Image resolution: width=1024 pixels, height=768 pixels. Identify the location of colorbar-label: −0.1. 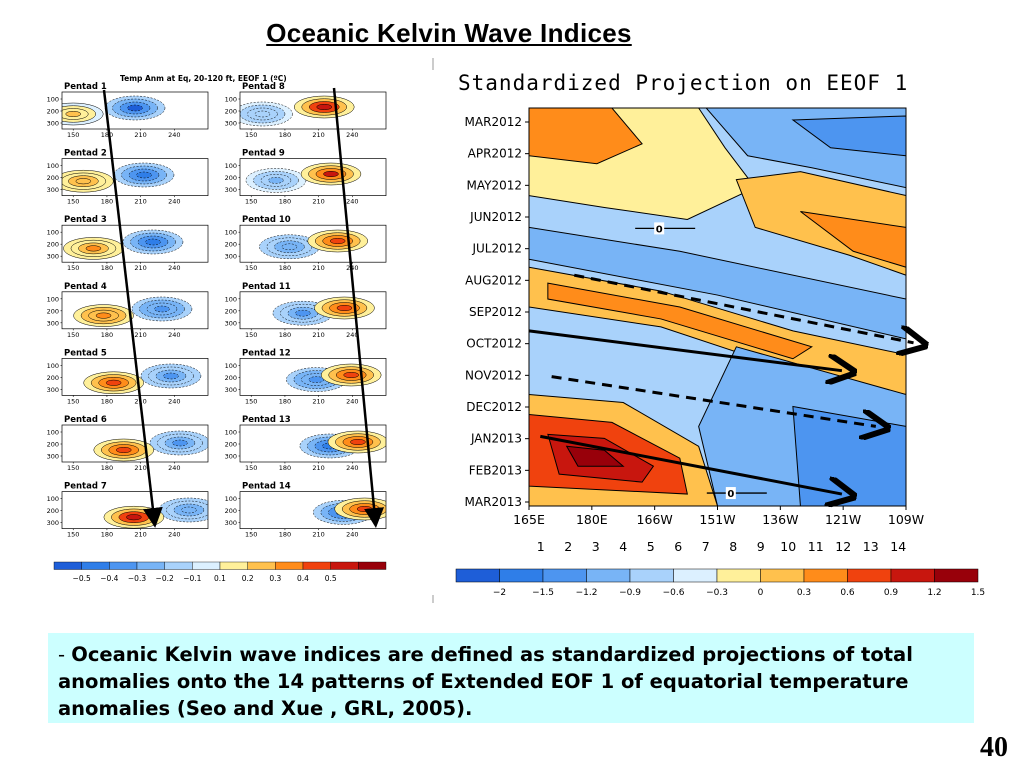
(192, 578).